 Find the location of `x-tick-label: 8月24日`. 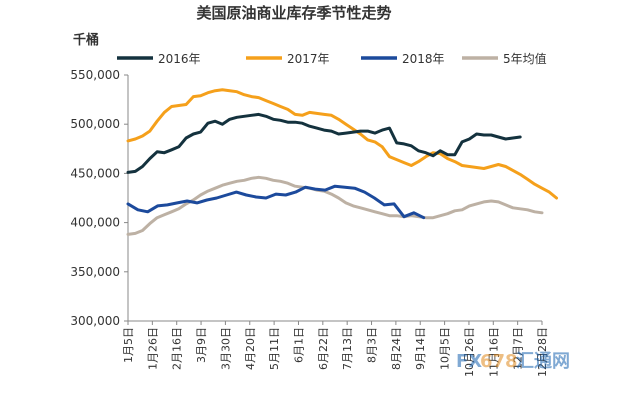

x-tick-label: 8月24日 is located at coordinates (396, 348).